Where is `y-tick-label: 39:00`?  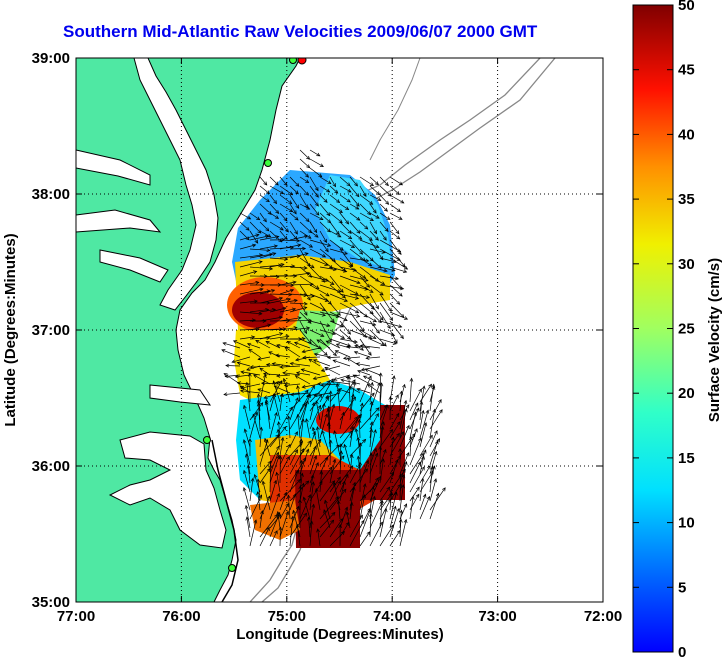
y-tick-label: 39:00 is located at coordinates (51, 58).